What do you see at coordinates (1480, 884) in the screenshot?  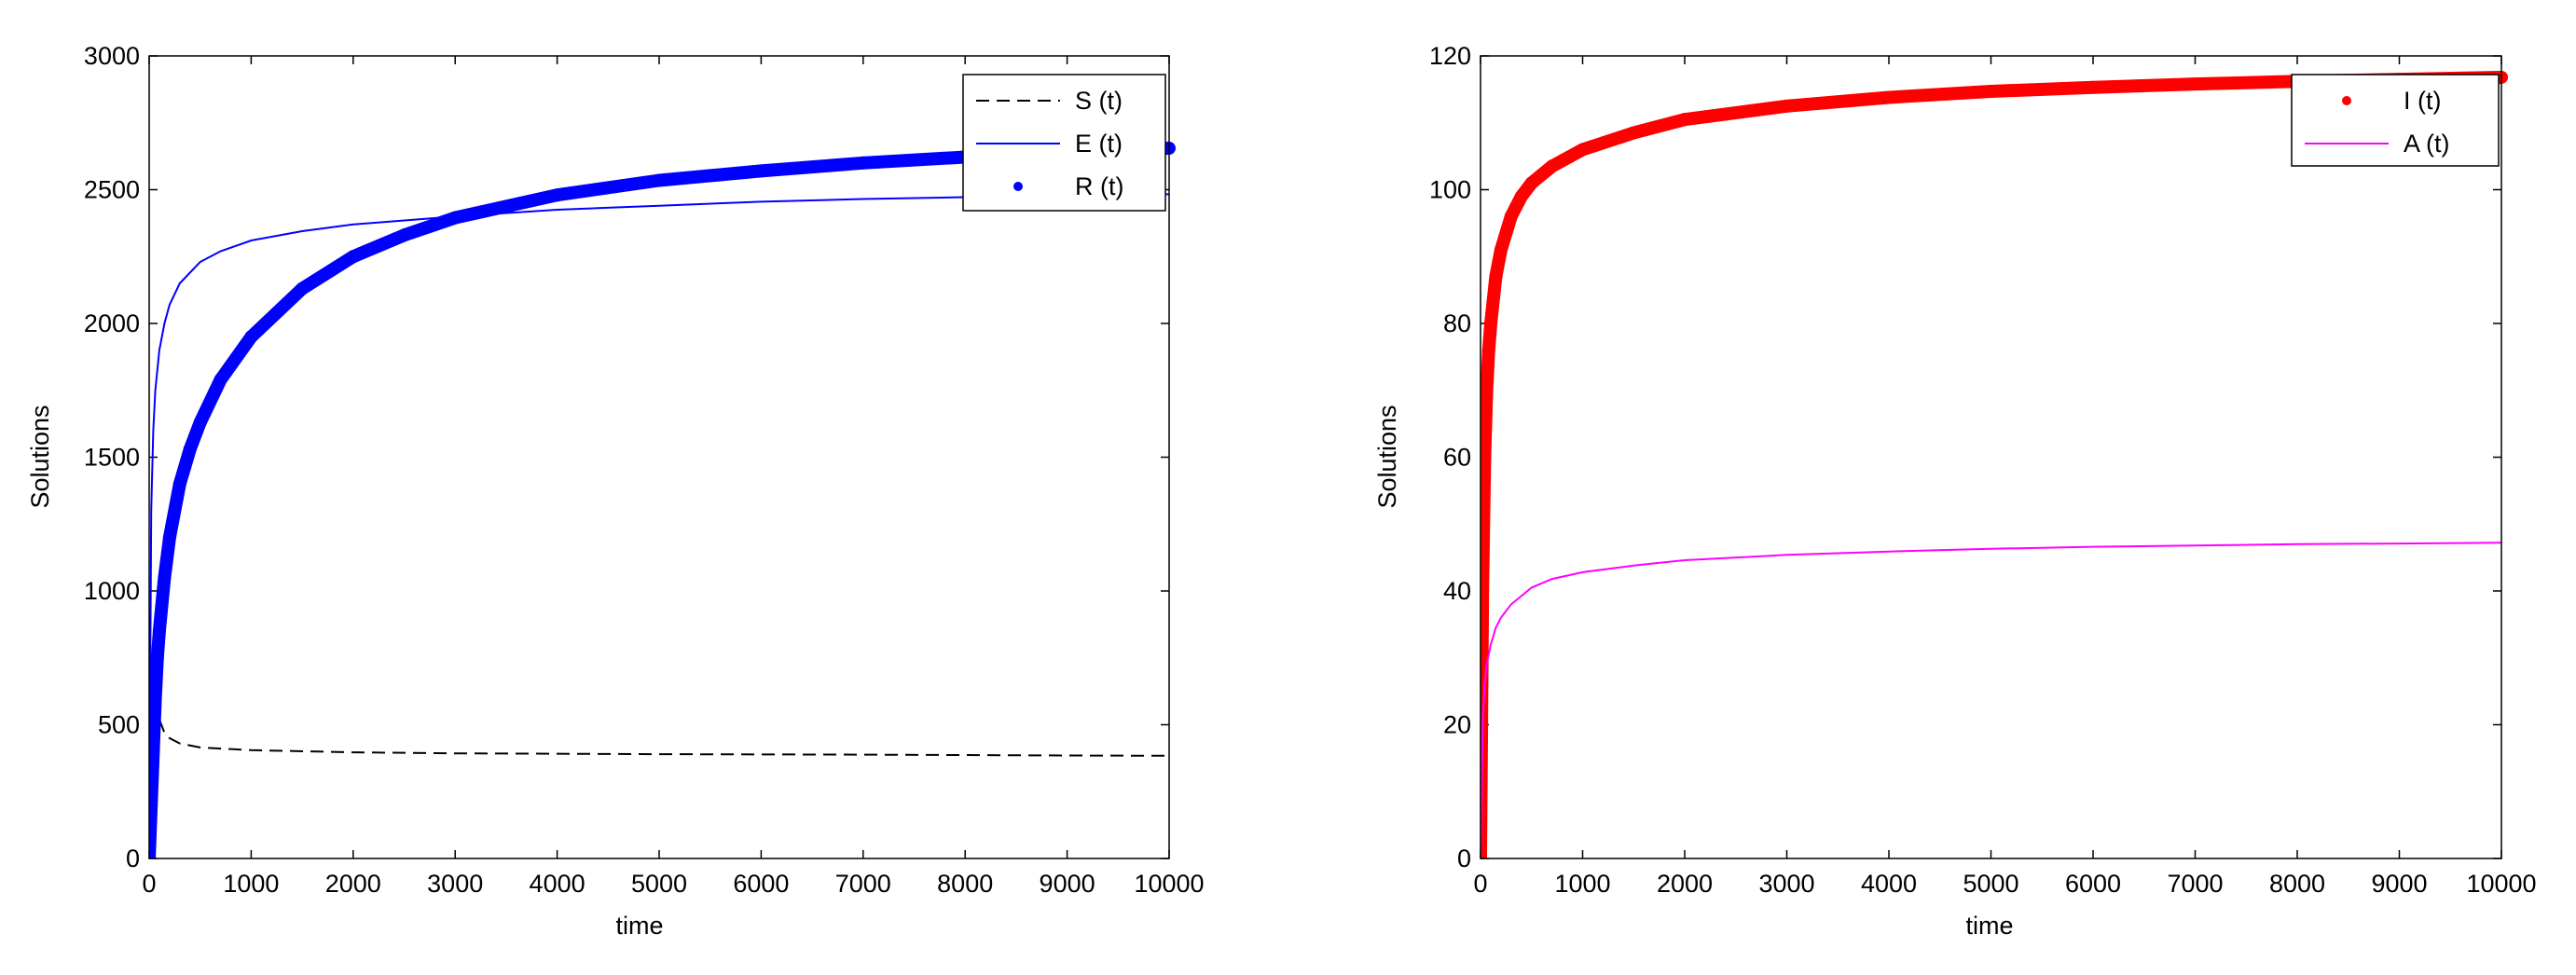 I see `right-chart-xtick-label: 0` at bounding box center [1480, 884].